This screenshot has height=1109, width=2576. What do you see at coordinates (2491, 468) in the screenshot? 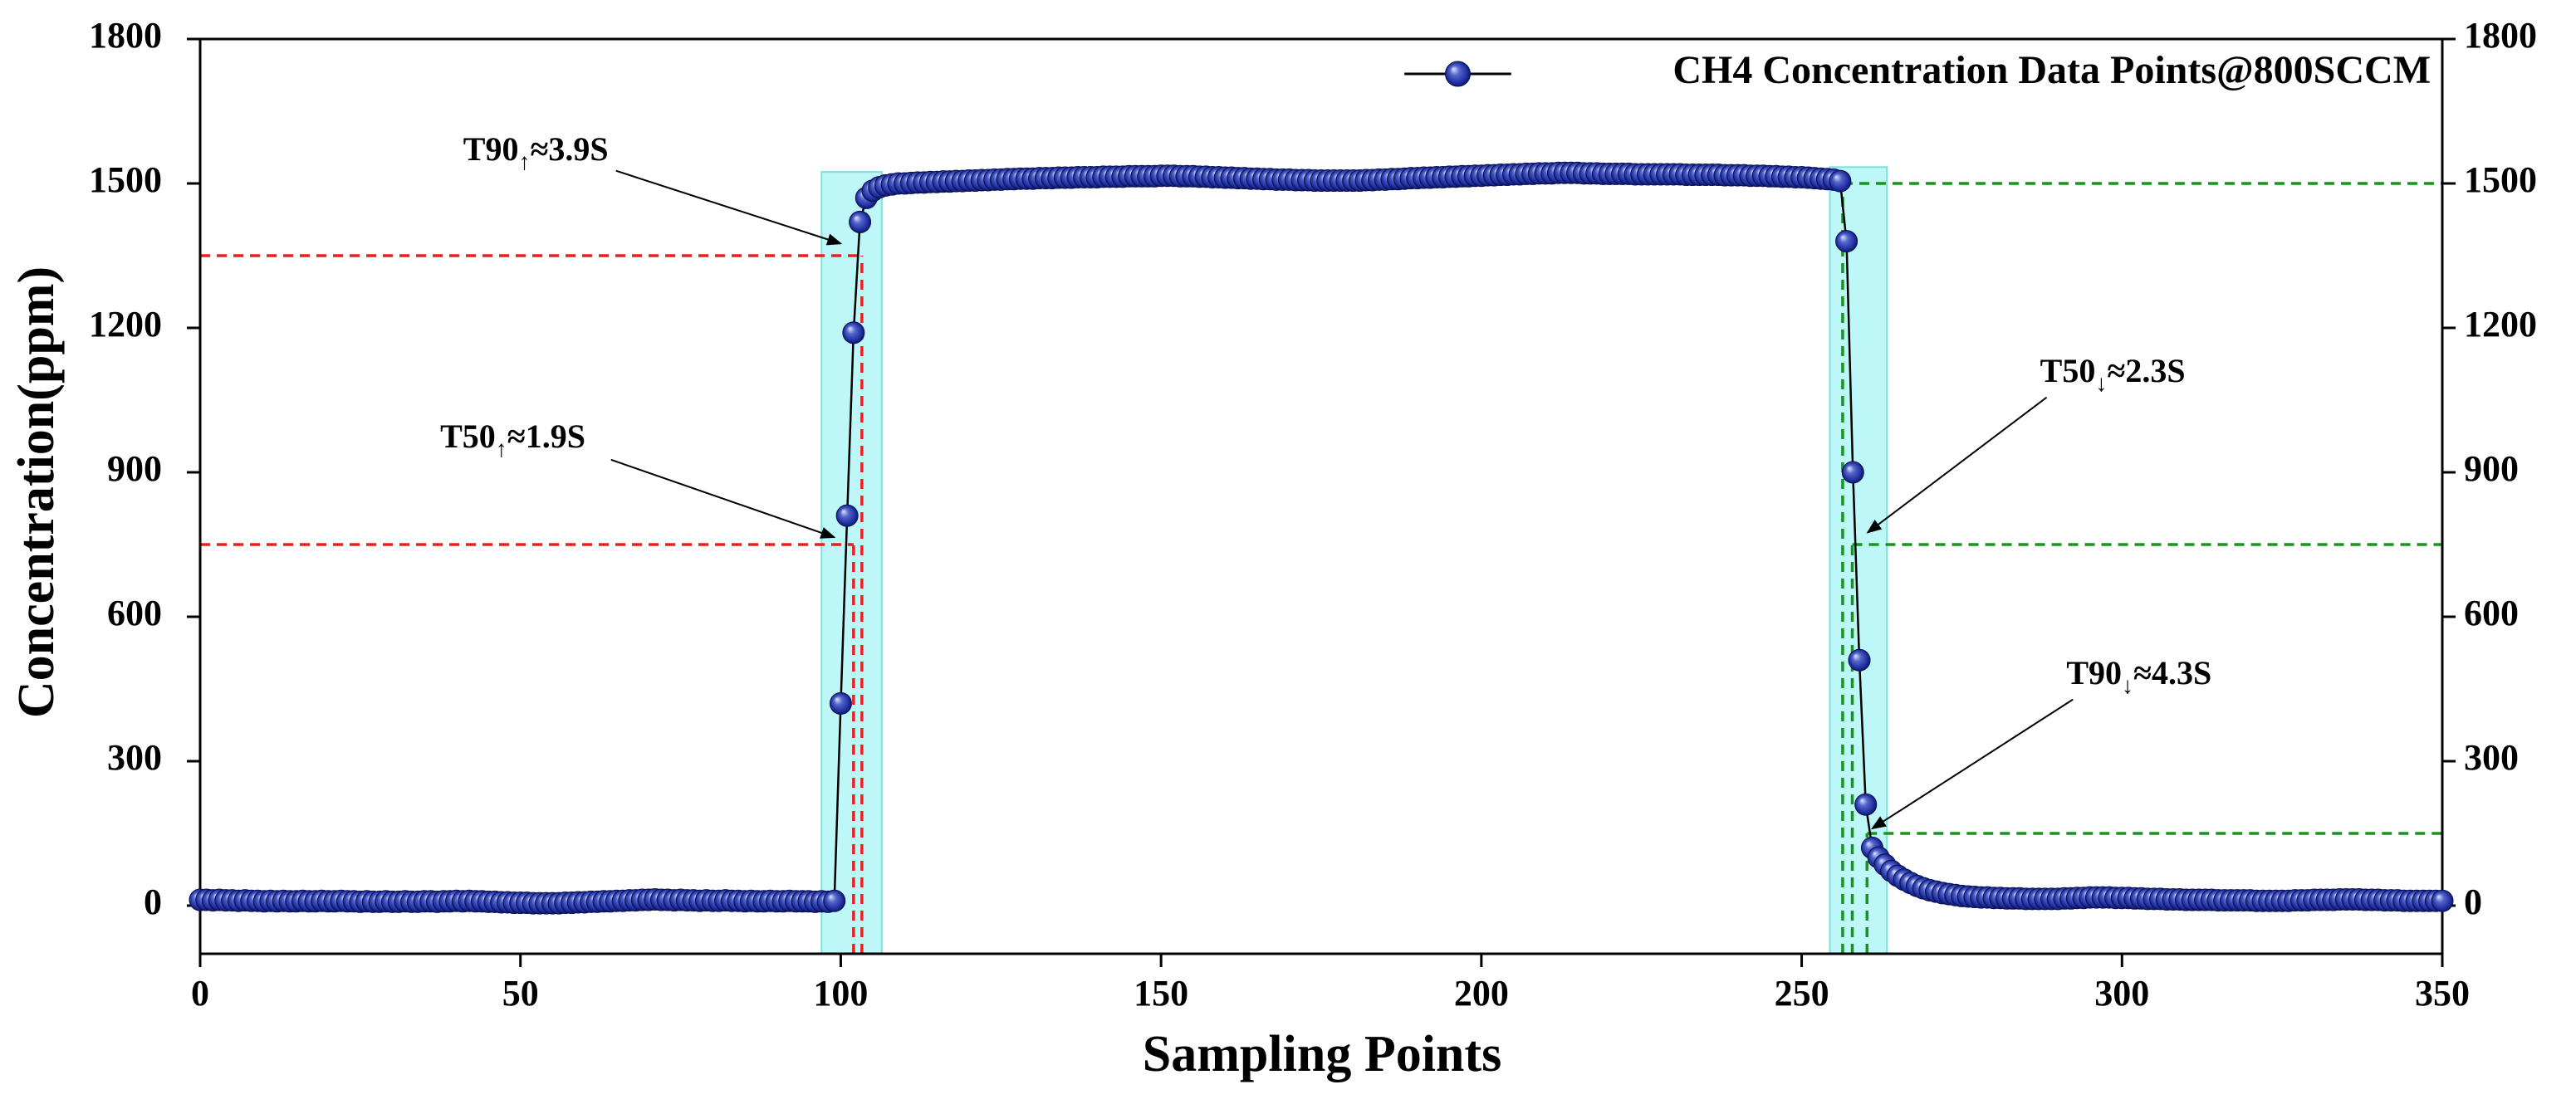
I see `y2-tick-label: 900` at bounding box center [2491, 468].